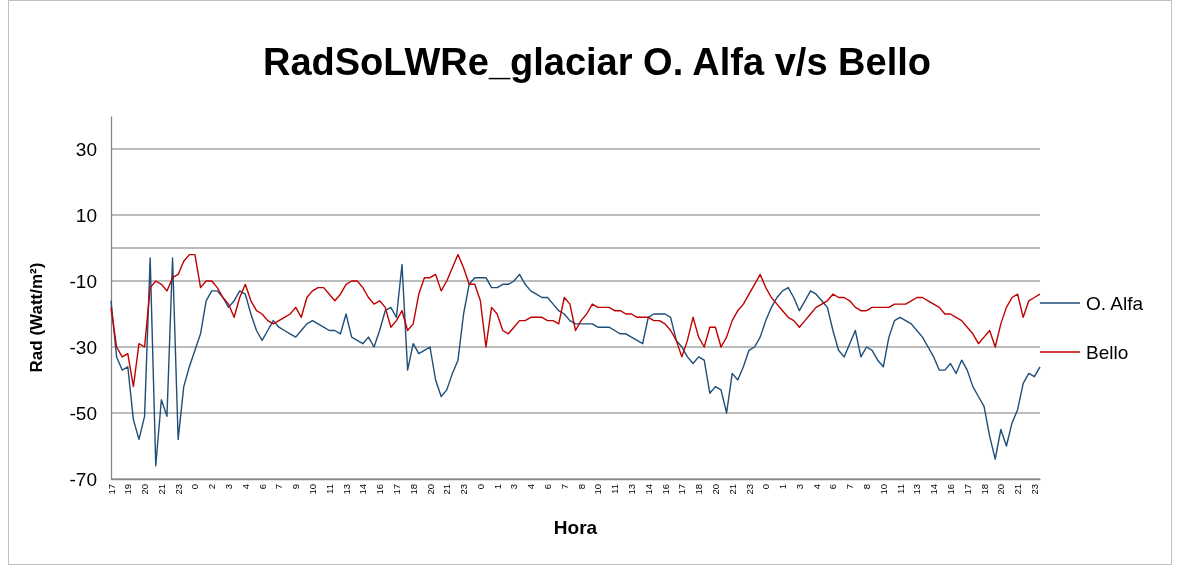 The width and height of the screenshot is (1180, 565). I want to click on x-axis-title: Hora, so click(575, 527).